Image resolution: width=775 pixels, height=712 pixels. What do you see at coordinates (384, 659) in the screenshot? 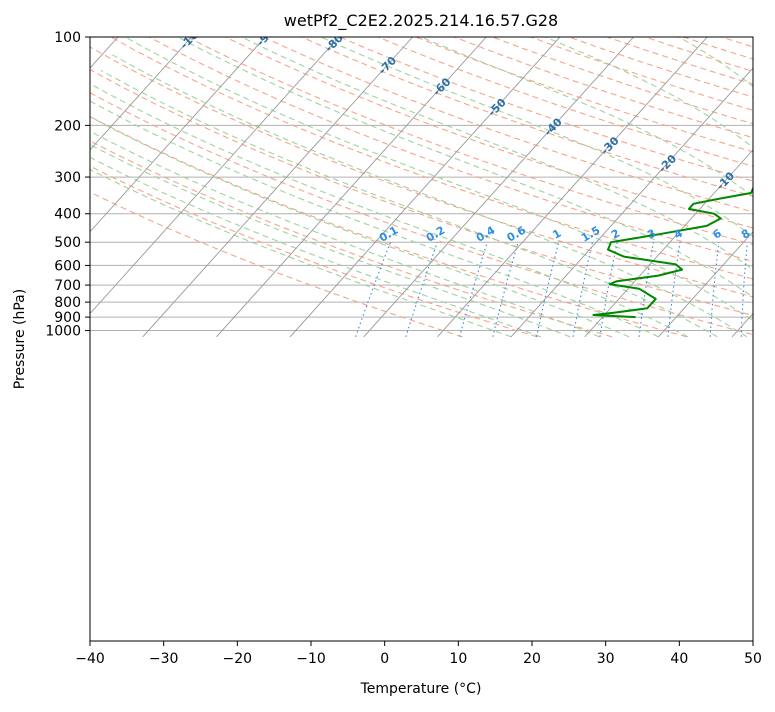
I see `x-tick-label: 0` at bounding box center [384, 659].